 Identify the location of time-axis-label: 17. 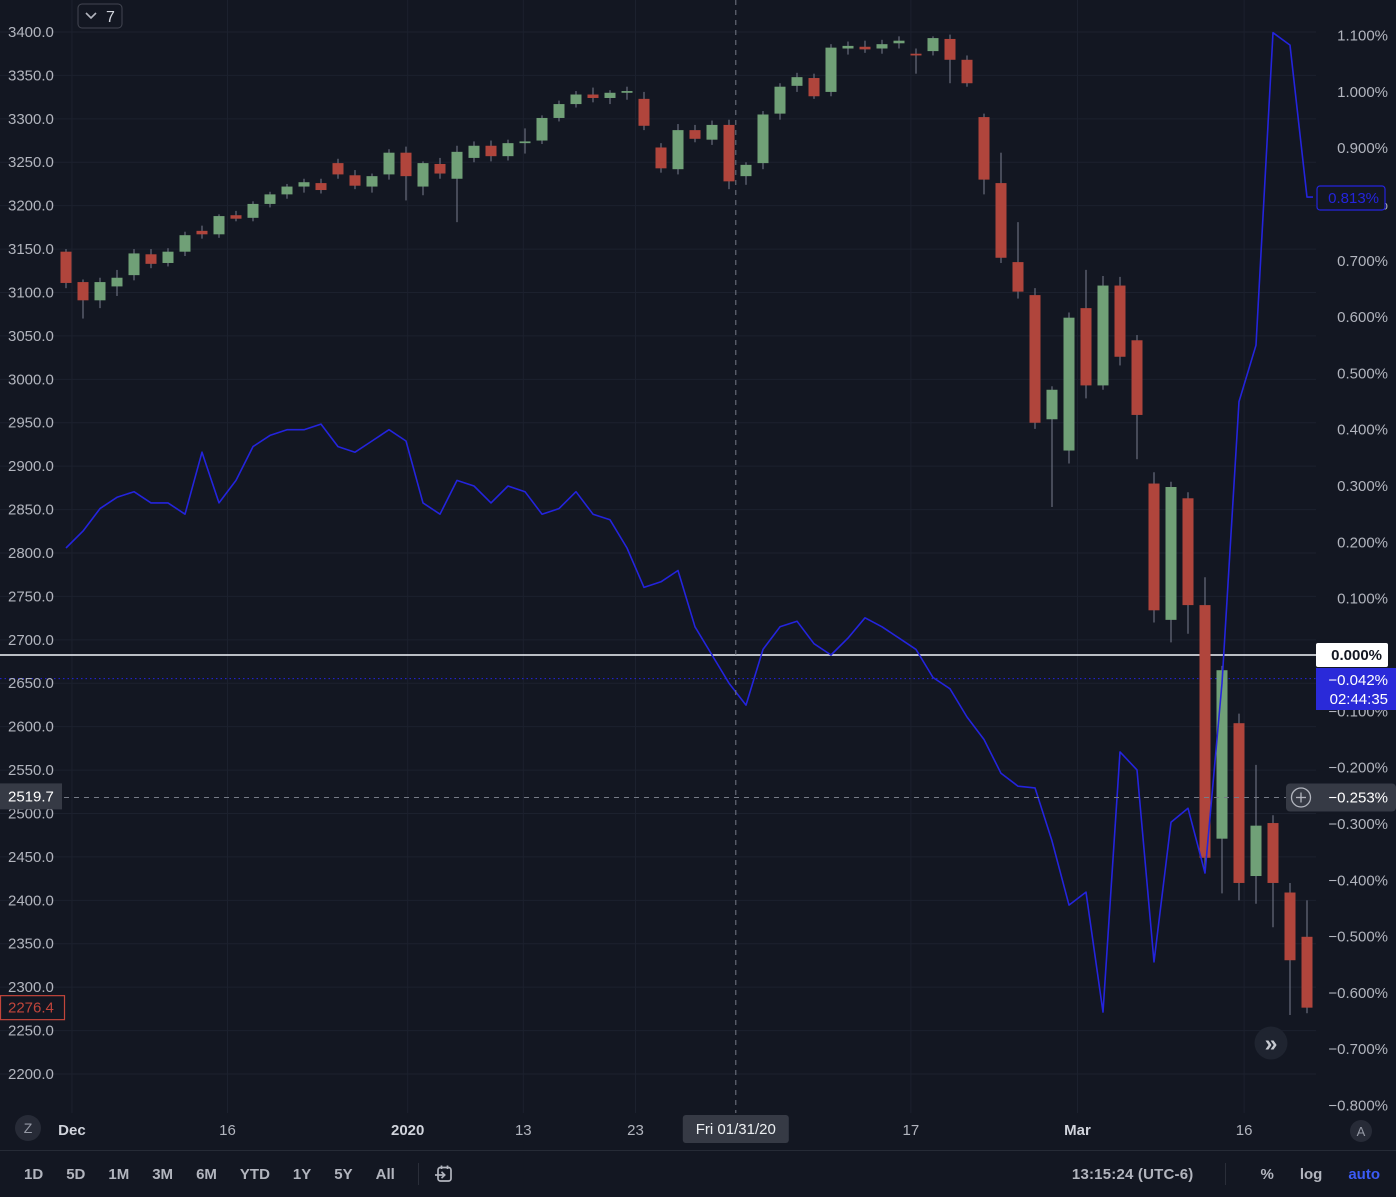
(911, 1130).